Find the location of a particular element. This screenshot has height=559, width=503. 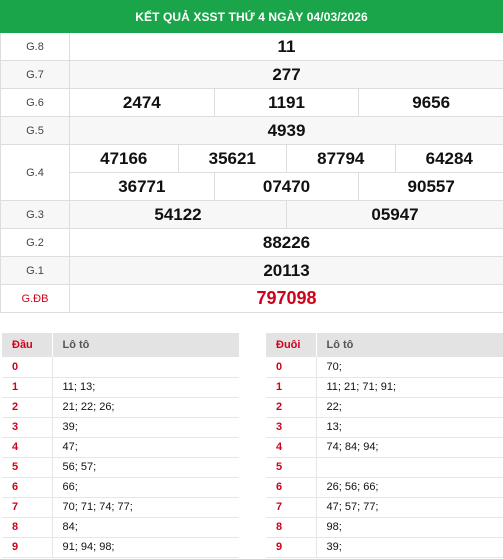

table-row: 1 11; 21; 71; 91; is located at coordinates (384, 387).